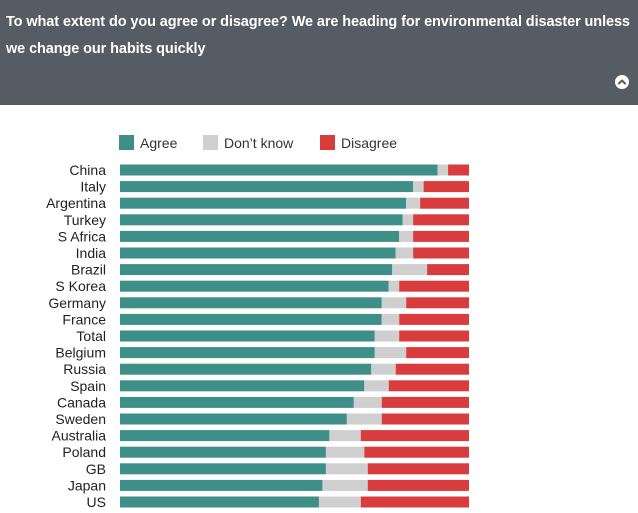  Describe the element at coordinates (345, 485) in the screenshot. I see `bar-japan-dont-know` at that location.